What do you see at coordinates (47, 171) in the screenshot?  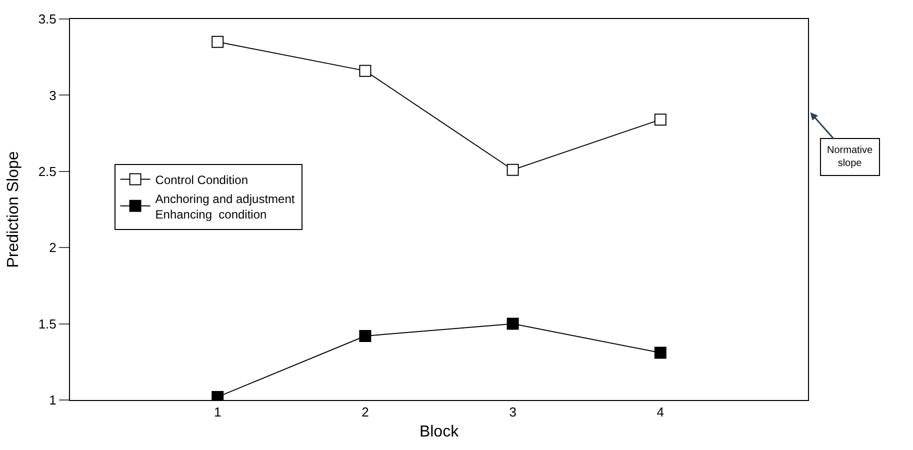 I see `y-tick-label: 2.5` at bounding box center [47, 171].